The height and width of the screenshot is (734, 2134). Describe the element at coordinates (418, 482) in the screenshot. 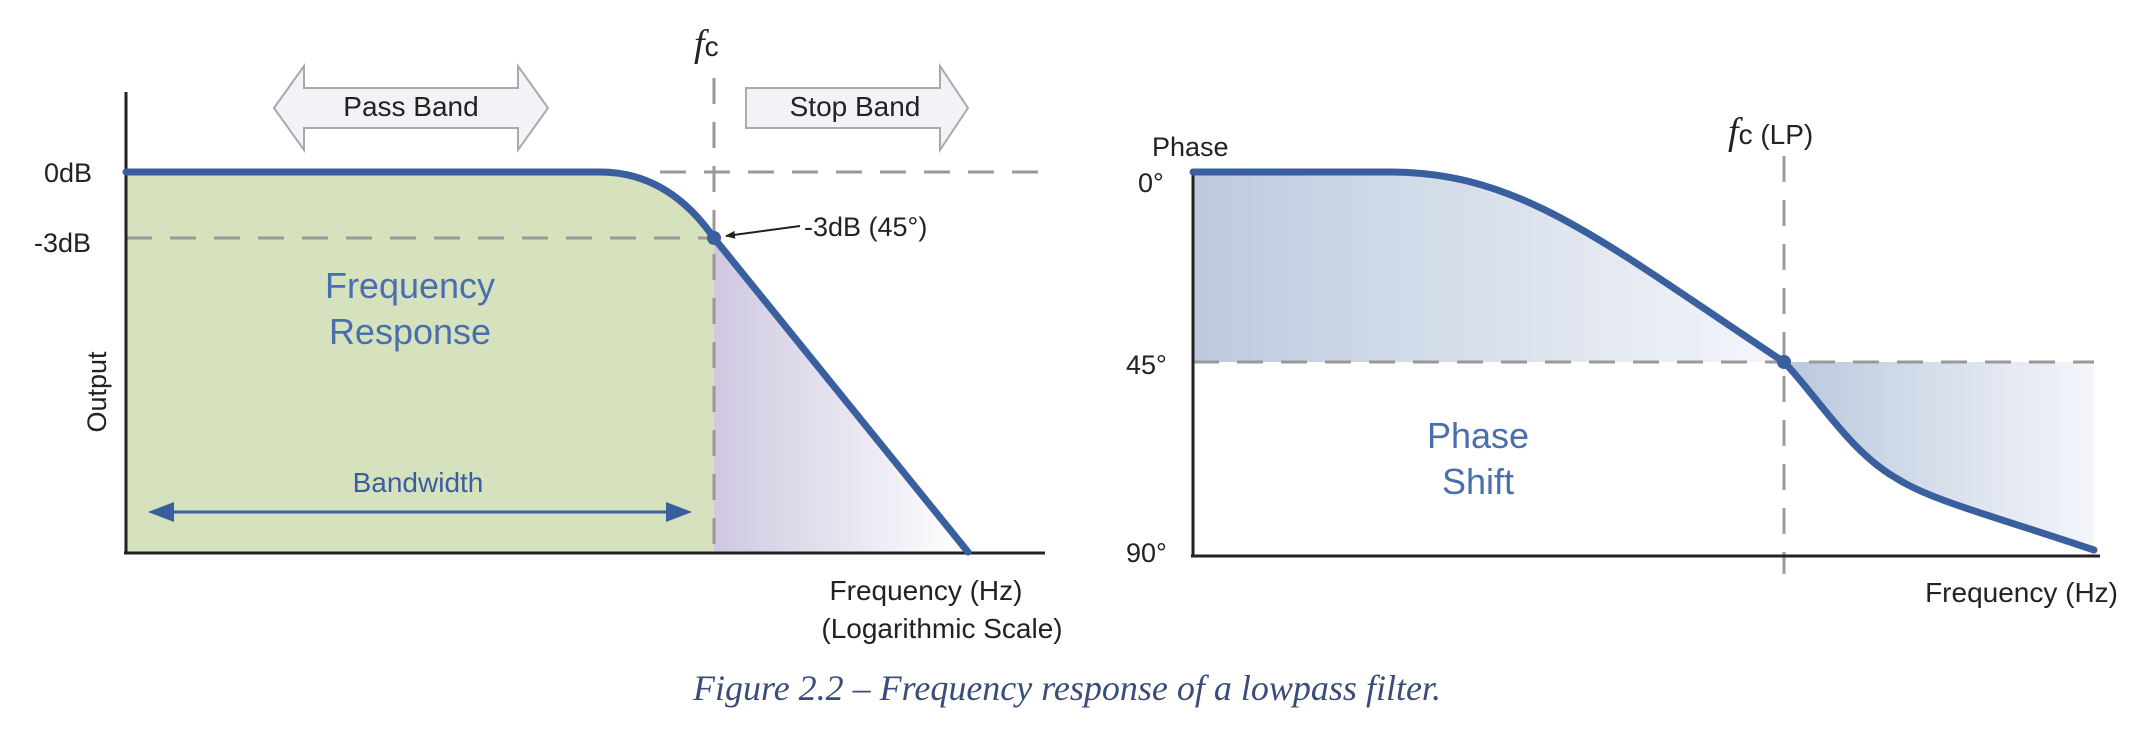

I see `bandwidth-label: Bandwidth` at that location.